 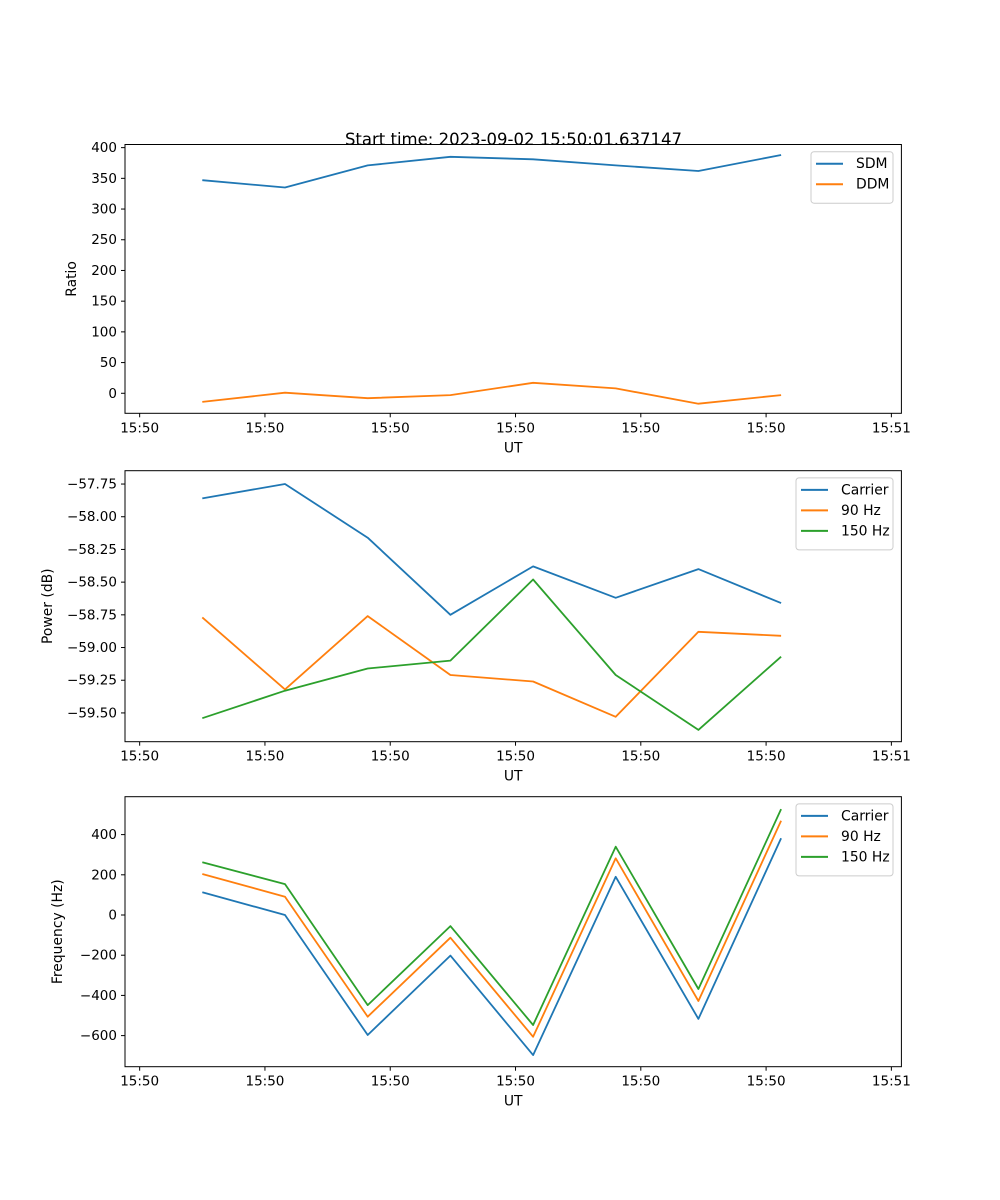 I want to click on line-150-hz-power, so click(x=492, y=654).